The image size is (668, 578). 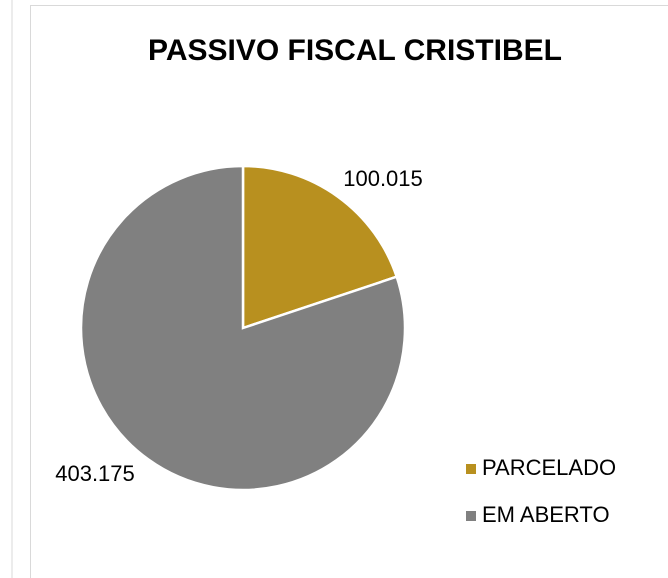 I want to click on data-label: 403.175, so click(x=95, y=473).